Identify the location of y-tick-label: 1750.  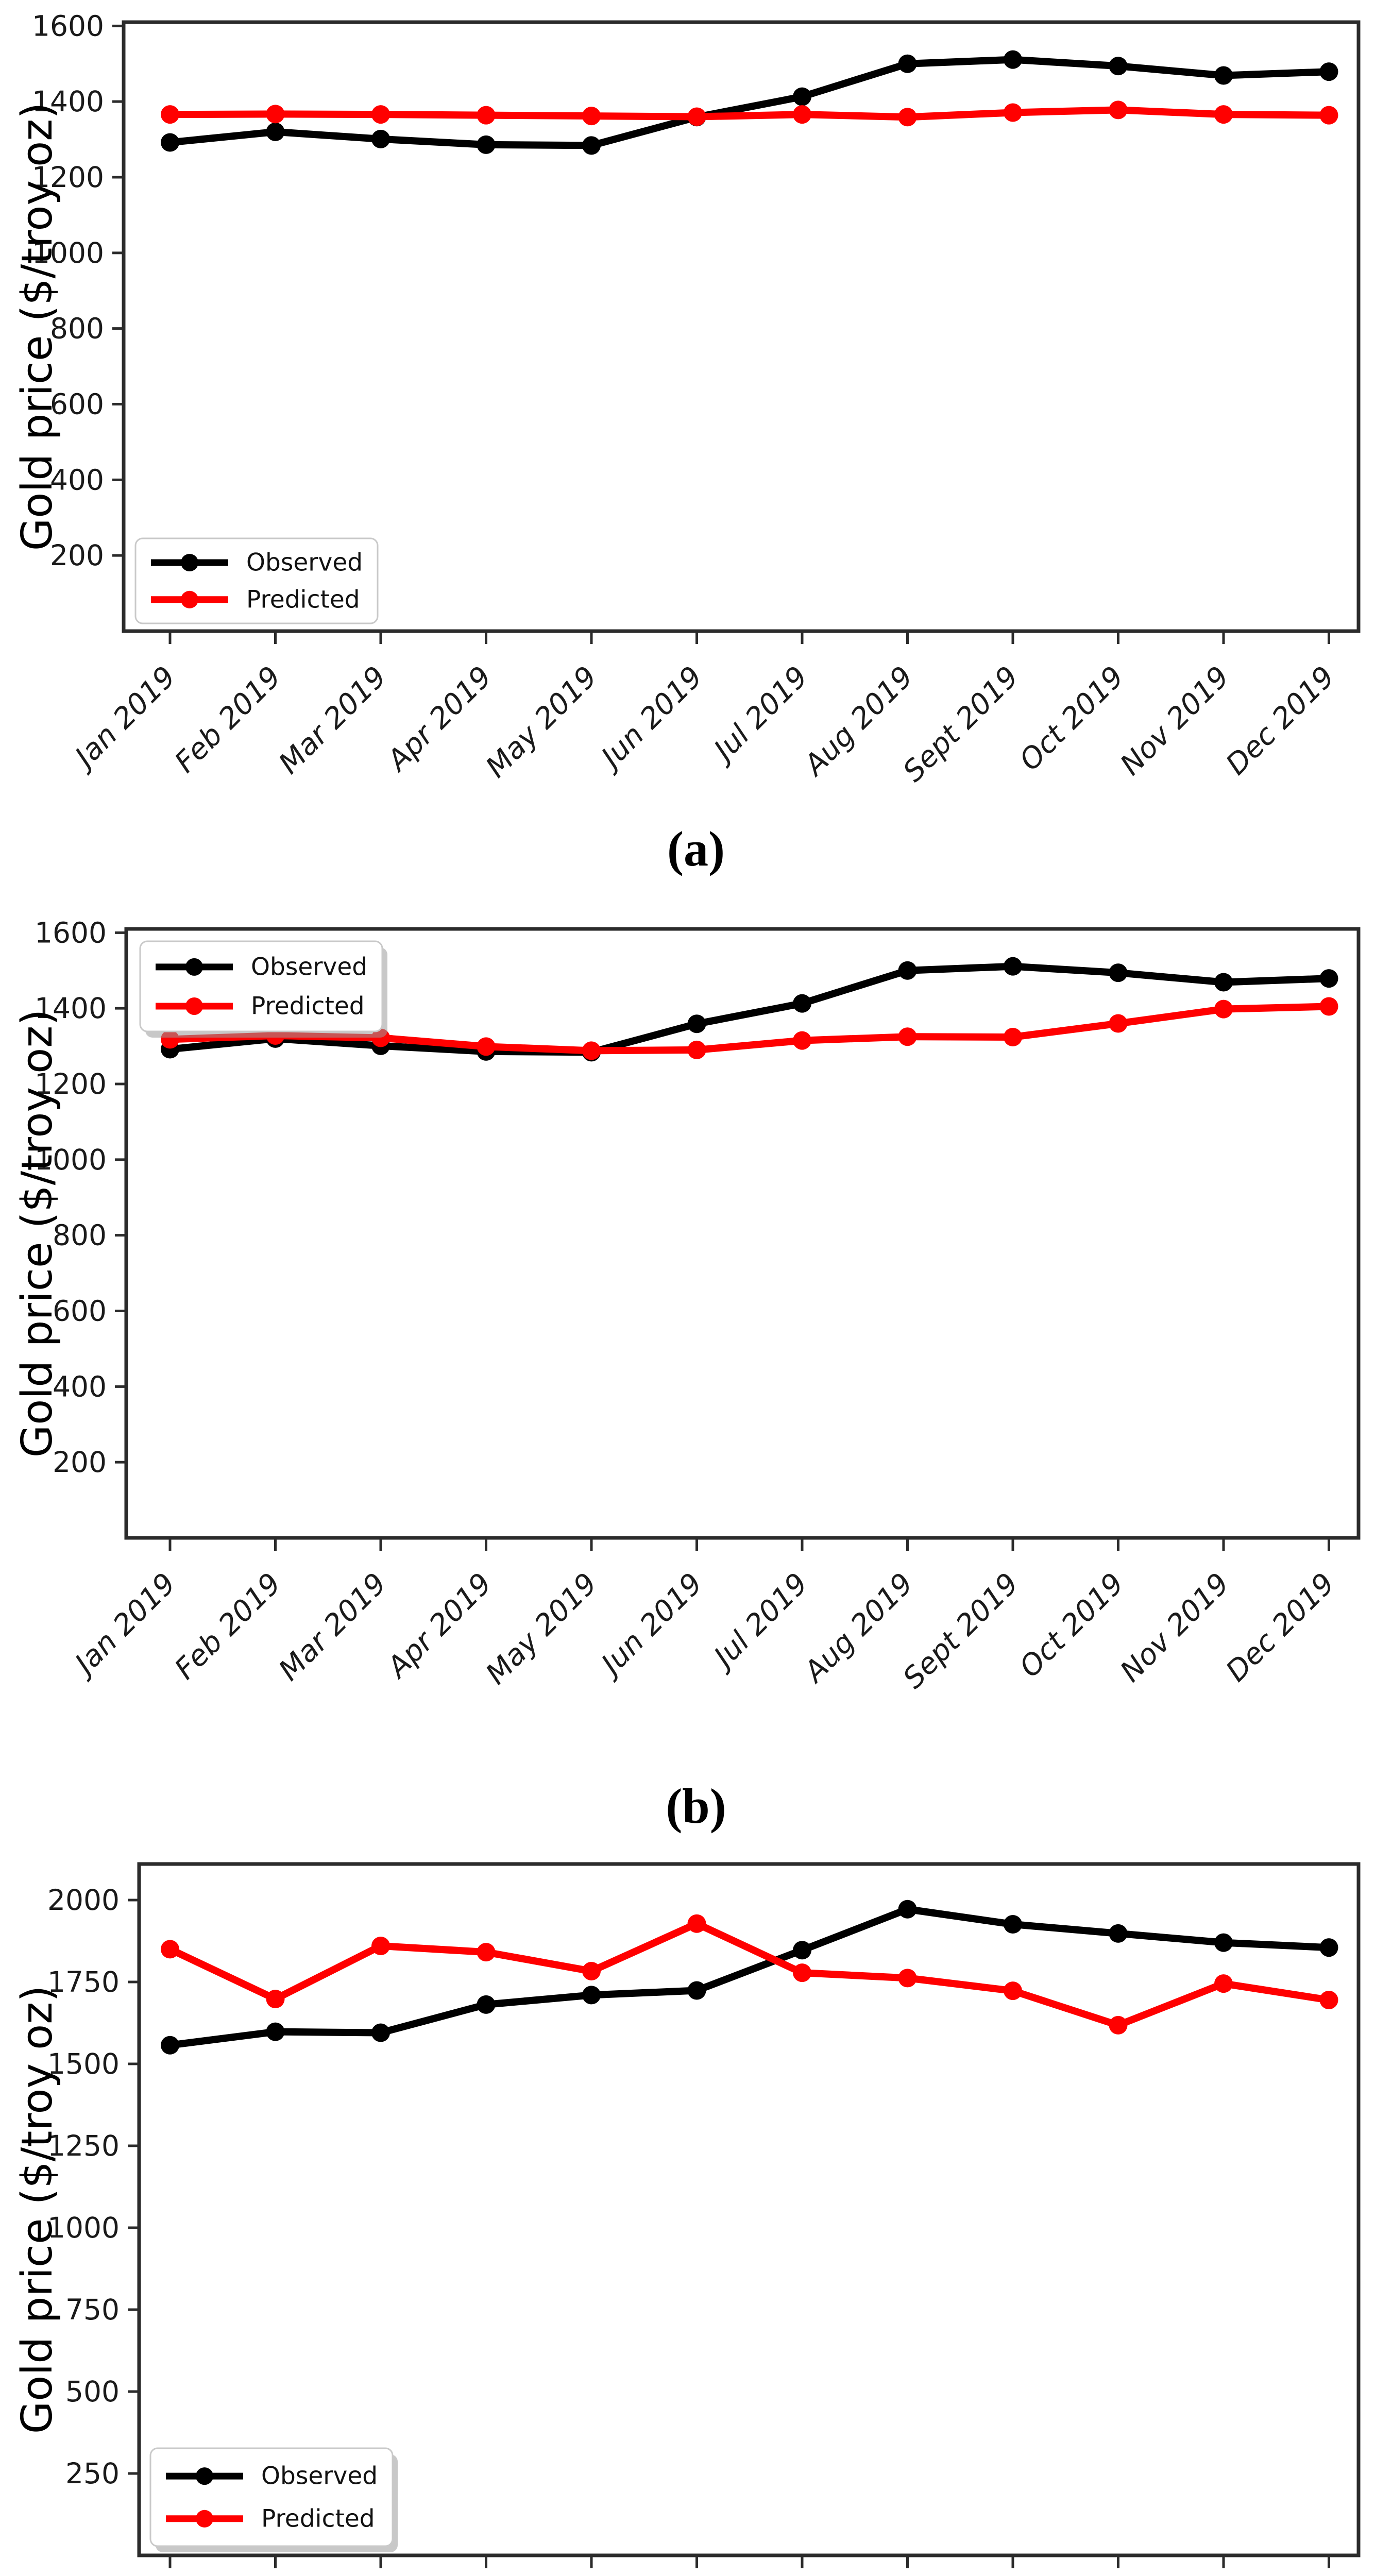
(83, 1982).